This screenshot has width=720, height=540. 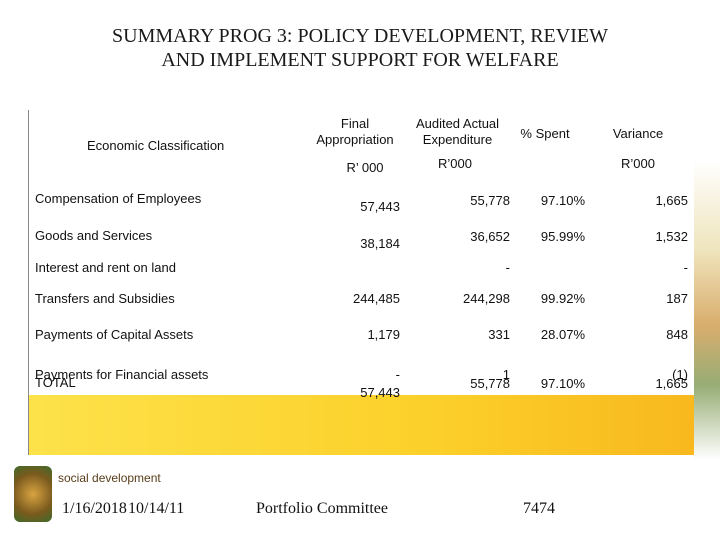 What do you see at coordinates (380, 243) in the screenshot?
I see `cell: 38,184` at bounding box center [380, 243].